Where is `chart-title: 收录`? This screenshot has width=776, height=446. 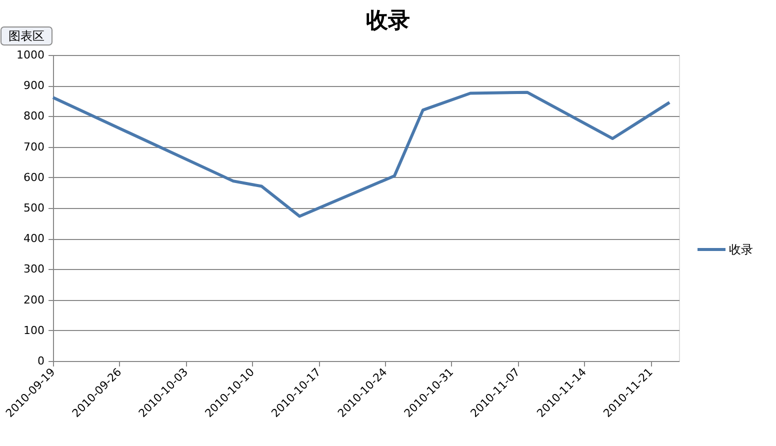 chart-title: 收录 is located at coordinates (388, 21).